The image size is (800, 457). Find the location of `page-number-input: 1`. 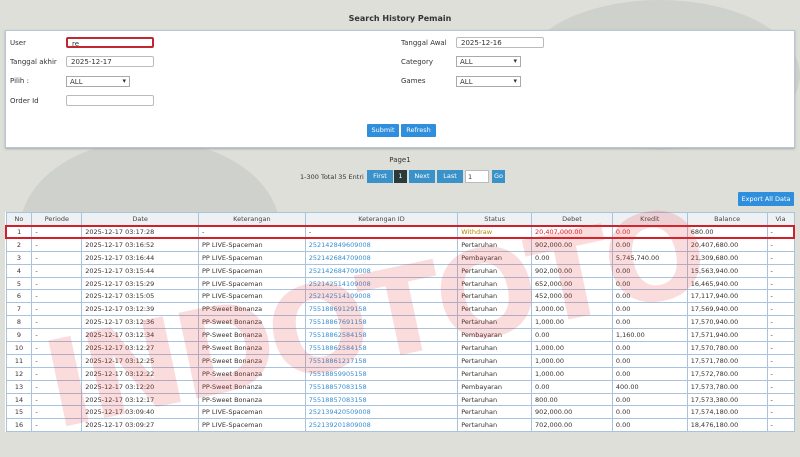

page-number-input: 1 is located at coordinates (477, 176).